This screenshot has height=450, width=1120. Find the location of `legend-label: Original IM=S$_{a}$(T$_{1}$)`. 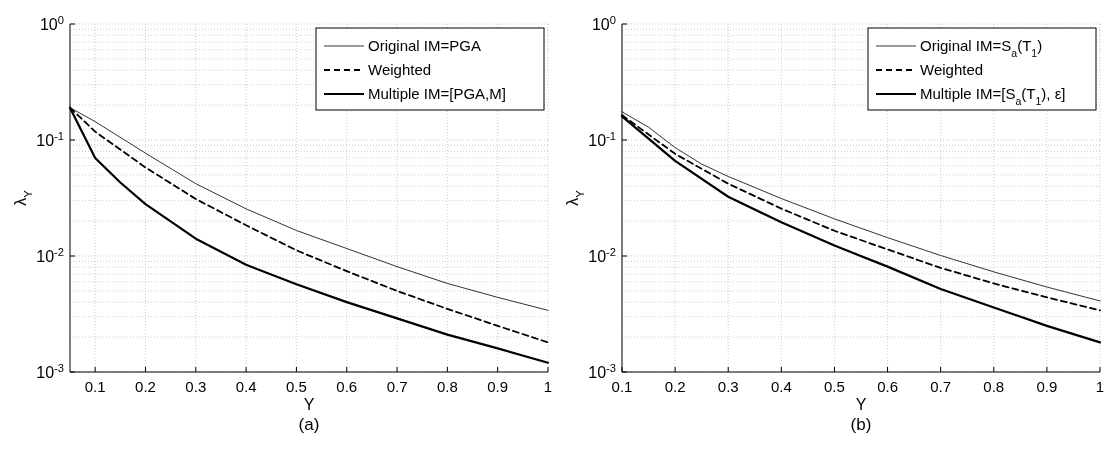

legend-label: Original IM=S$_{a}$(T$_{1}$) is located at coordinates (981, 48).